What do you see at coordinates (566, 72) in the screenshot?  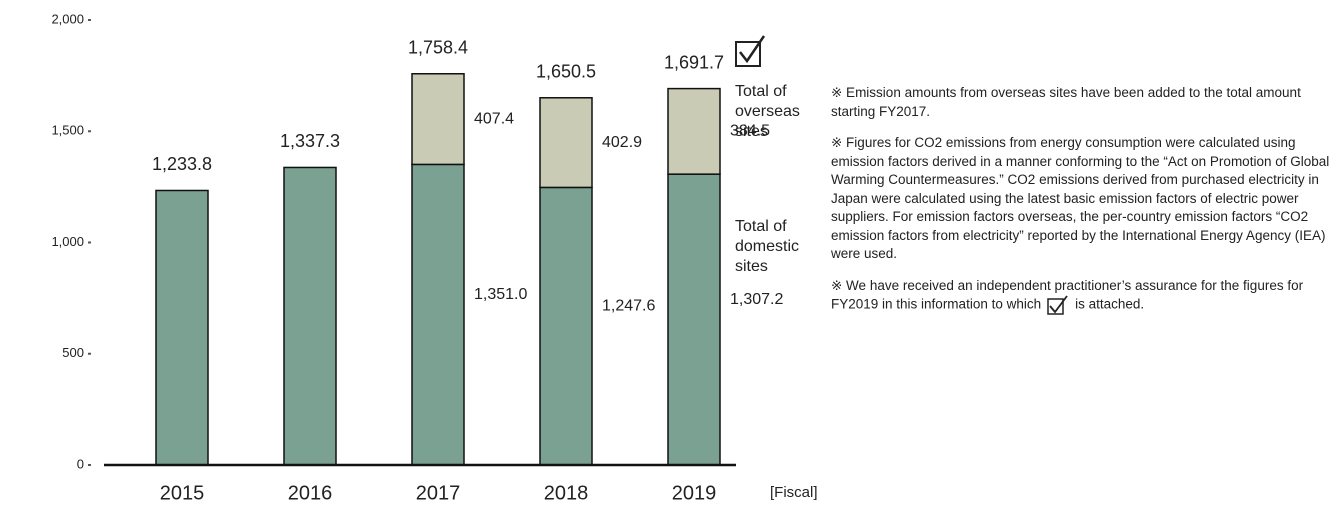 I see `total-label: 1,650.5` at bounding box center [566, 72].